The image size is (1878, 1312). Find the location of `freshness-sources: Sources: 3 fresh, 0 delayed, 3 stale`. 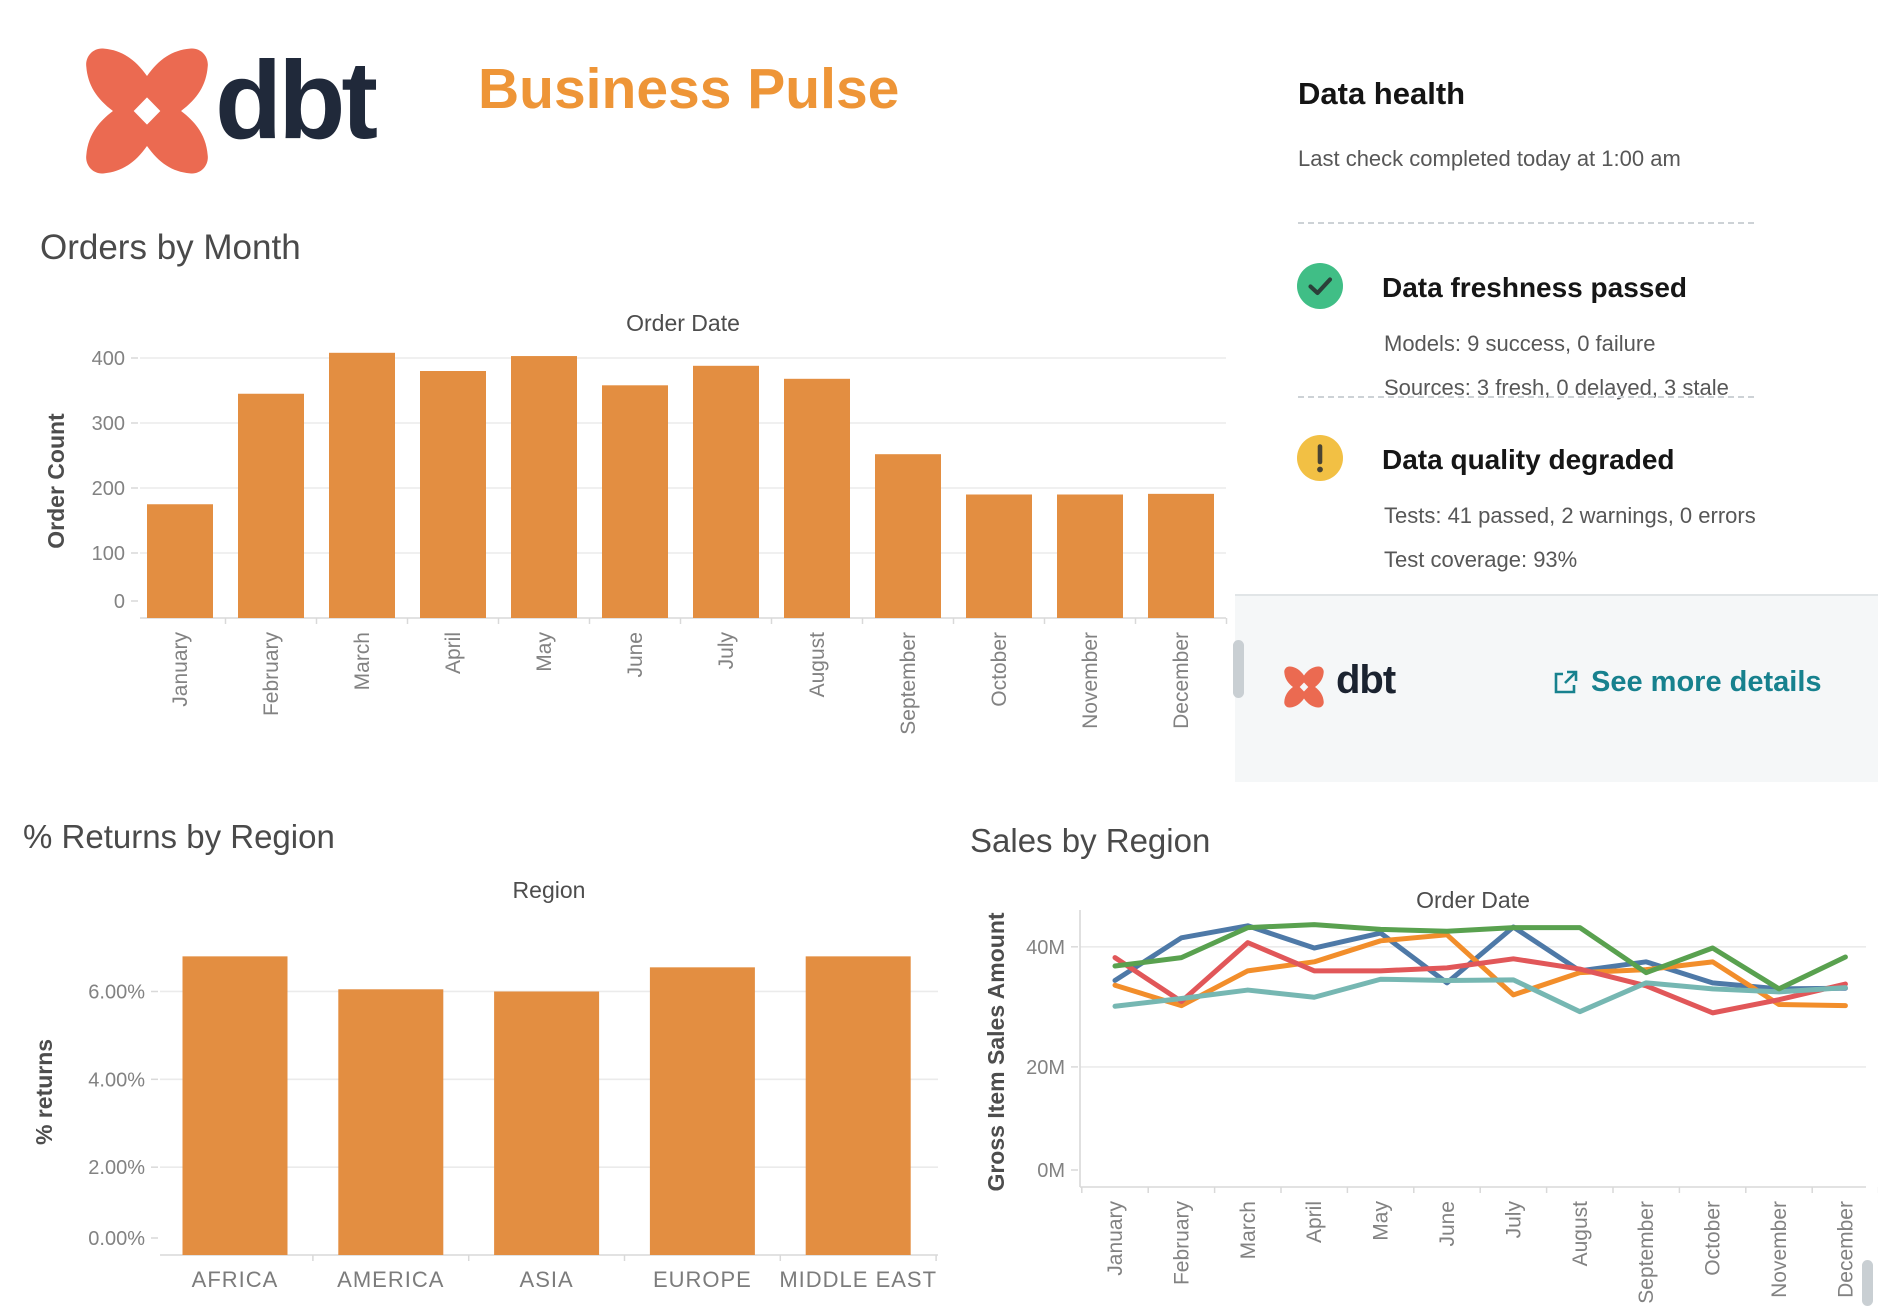

freshness-sources: Sources: 3 fresh, 0 delayed, 3 stale is located at coordinates (1556, 387).